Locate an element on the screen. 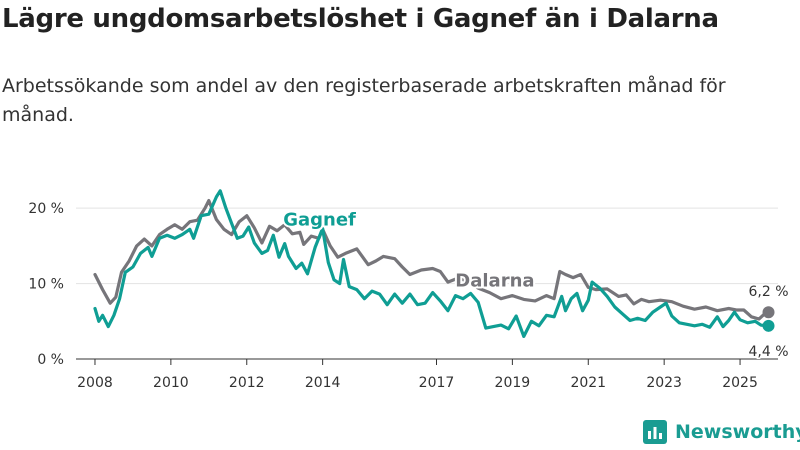  y-tick-label: 10 % is located at coordinates (46, 285).